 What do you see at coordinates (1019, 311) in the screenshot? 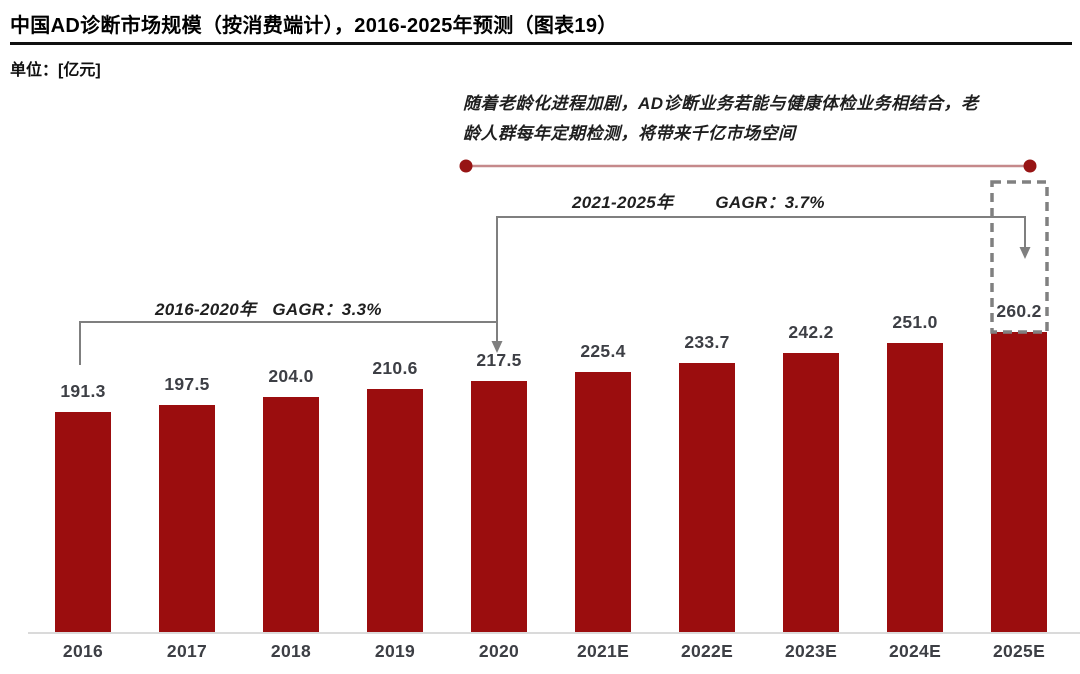
I see `value-label-2025E: 260.2` at bounding box center [1019, 311].